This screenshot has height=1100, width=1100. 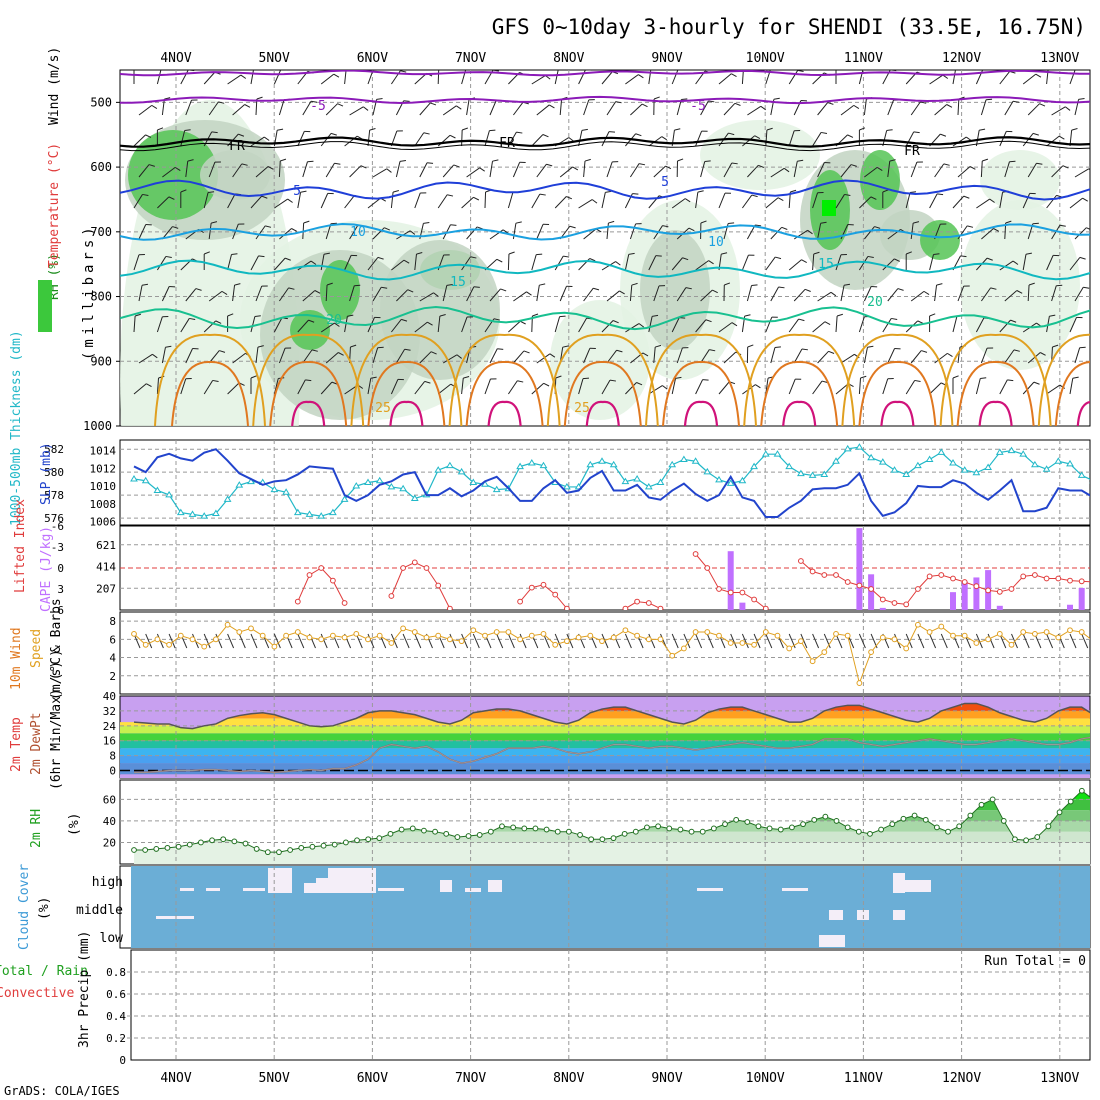 What do you see at coordinates (175, 1078) in the screenshot?
I see `bottom-date-label: 4NOV` at bounding box center [175, 1078].